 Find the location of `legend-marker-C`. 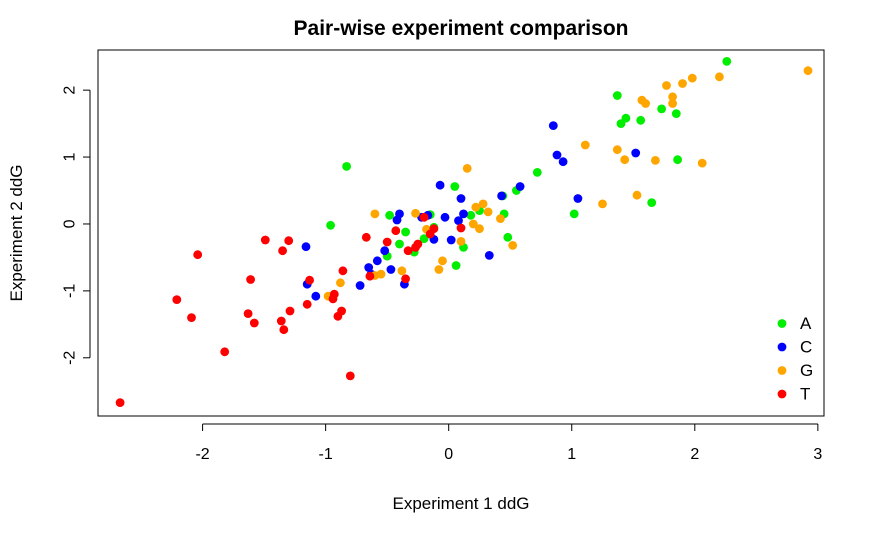

legend-marker-C is located at coordinates (782, 347).